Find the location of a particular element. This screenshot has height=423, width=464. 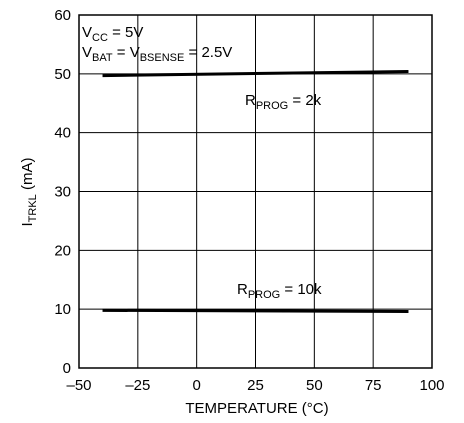

x-tick-label: –25 is located at coordinates (137, 385).